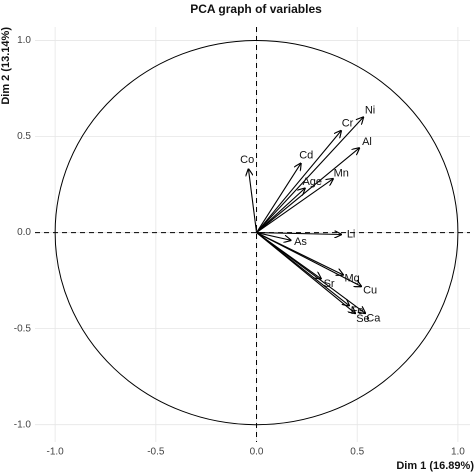  I want to click on variable-label: Age, so click(312, 182).